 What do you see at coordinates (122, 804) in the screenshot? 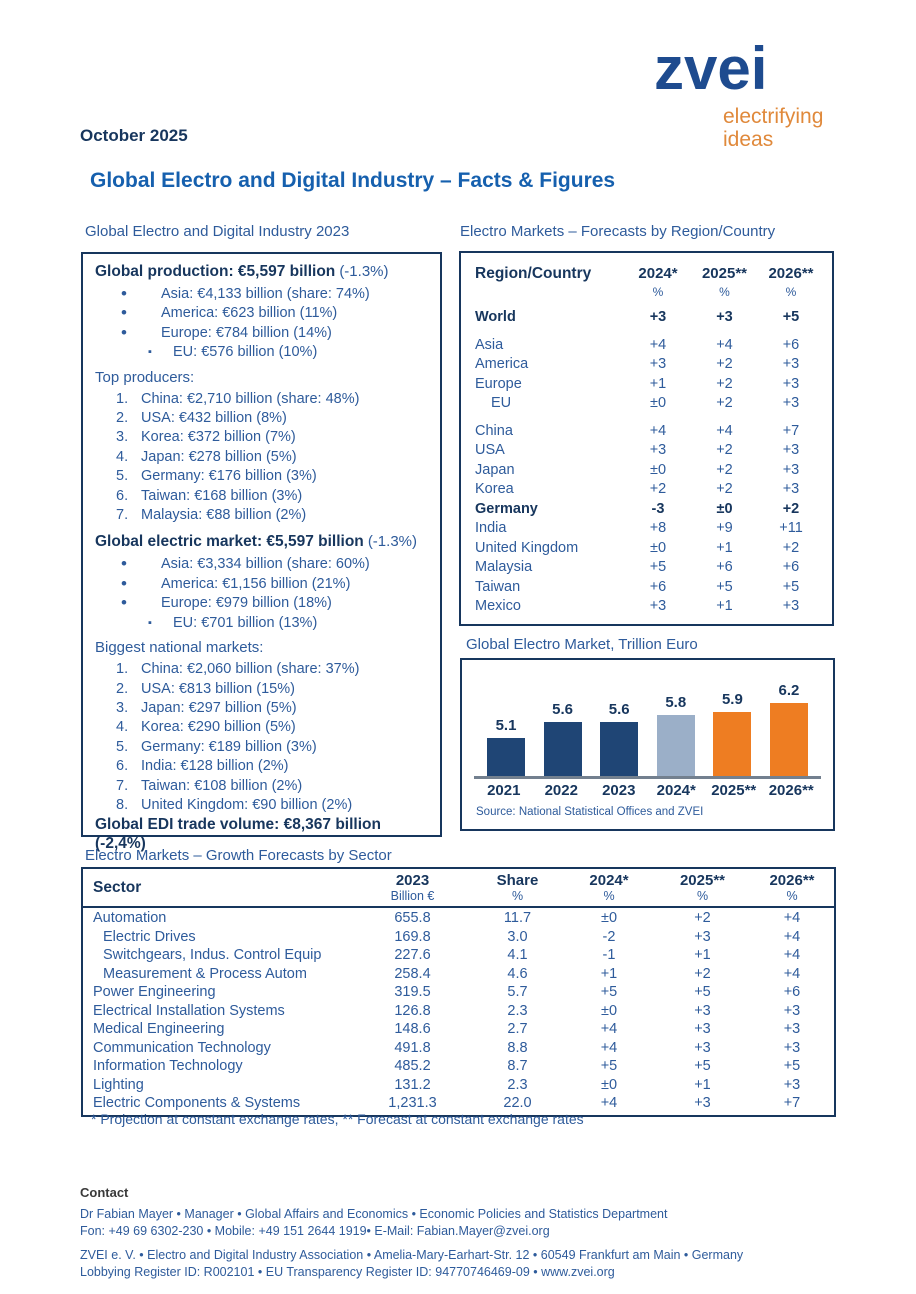
I see `item-number: 8.` at bounding box center [122, 804].